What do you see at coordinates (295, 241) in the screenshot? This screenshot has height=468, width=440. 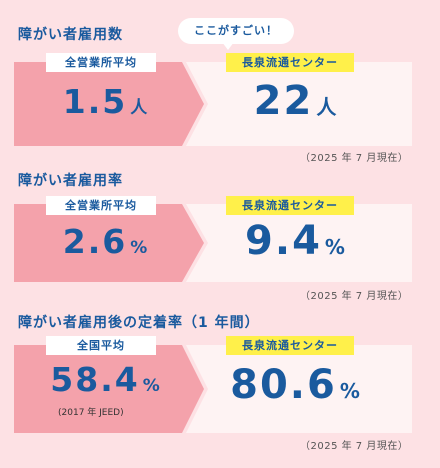 I see `center-value: 9.4%` at bounding box center [295, 241].